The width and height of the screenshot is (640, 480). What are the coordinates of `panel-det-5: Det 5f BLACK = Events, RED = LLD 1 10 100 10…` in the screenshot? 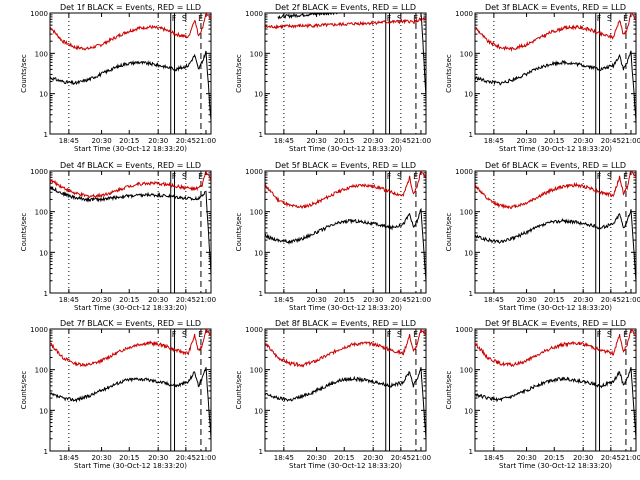 It's located at (333, 236).